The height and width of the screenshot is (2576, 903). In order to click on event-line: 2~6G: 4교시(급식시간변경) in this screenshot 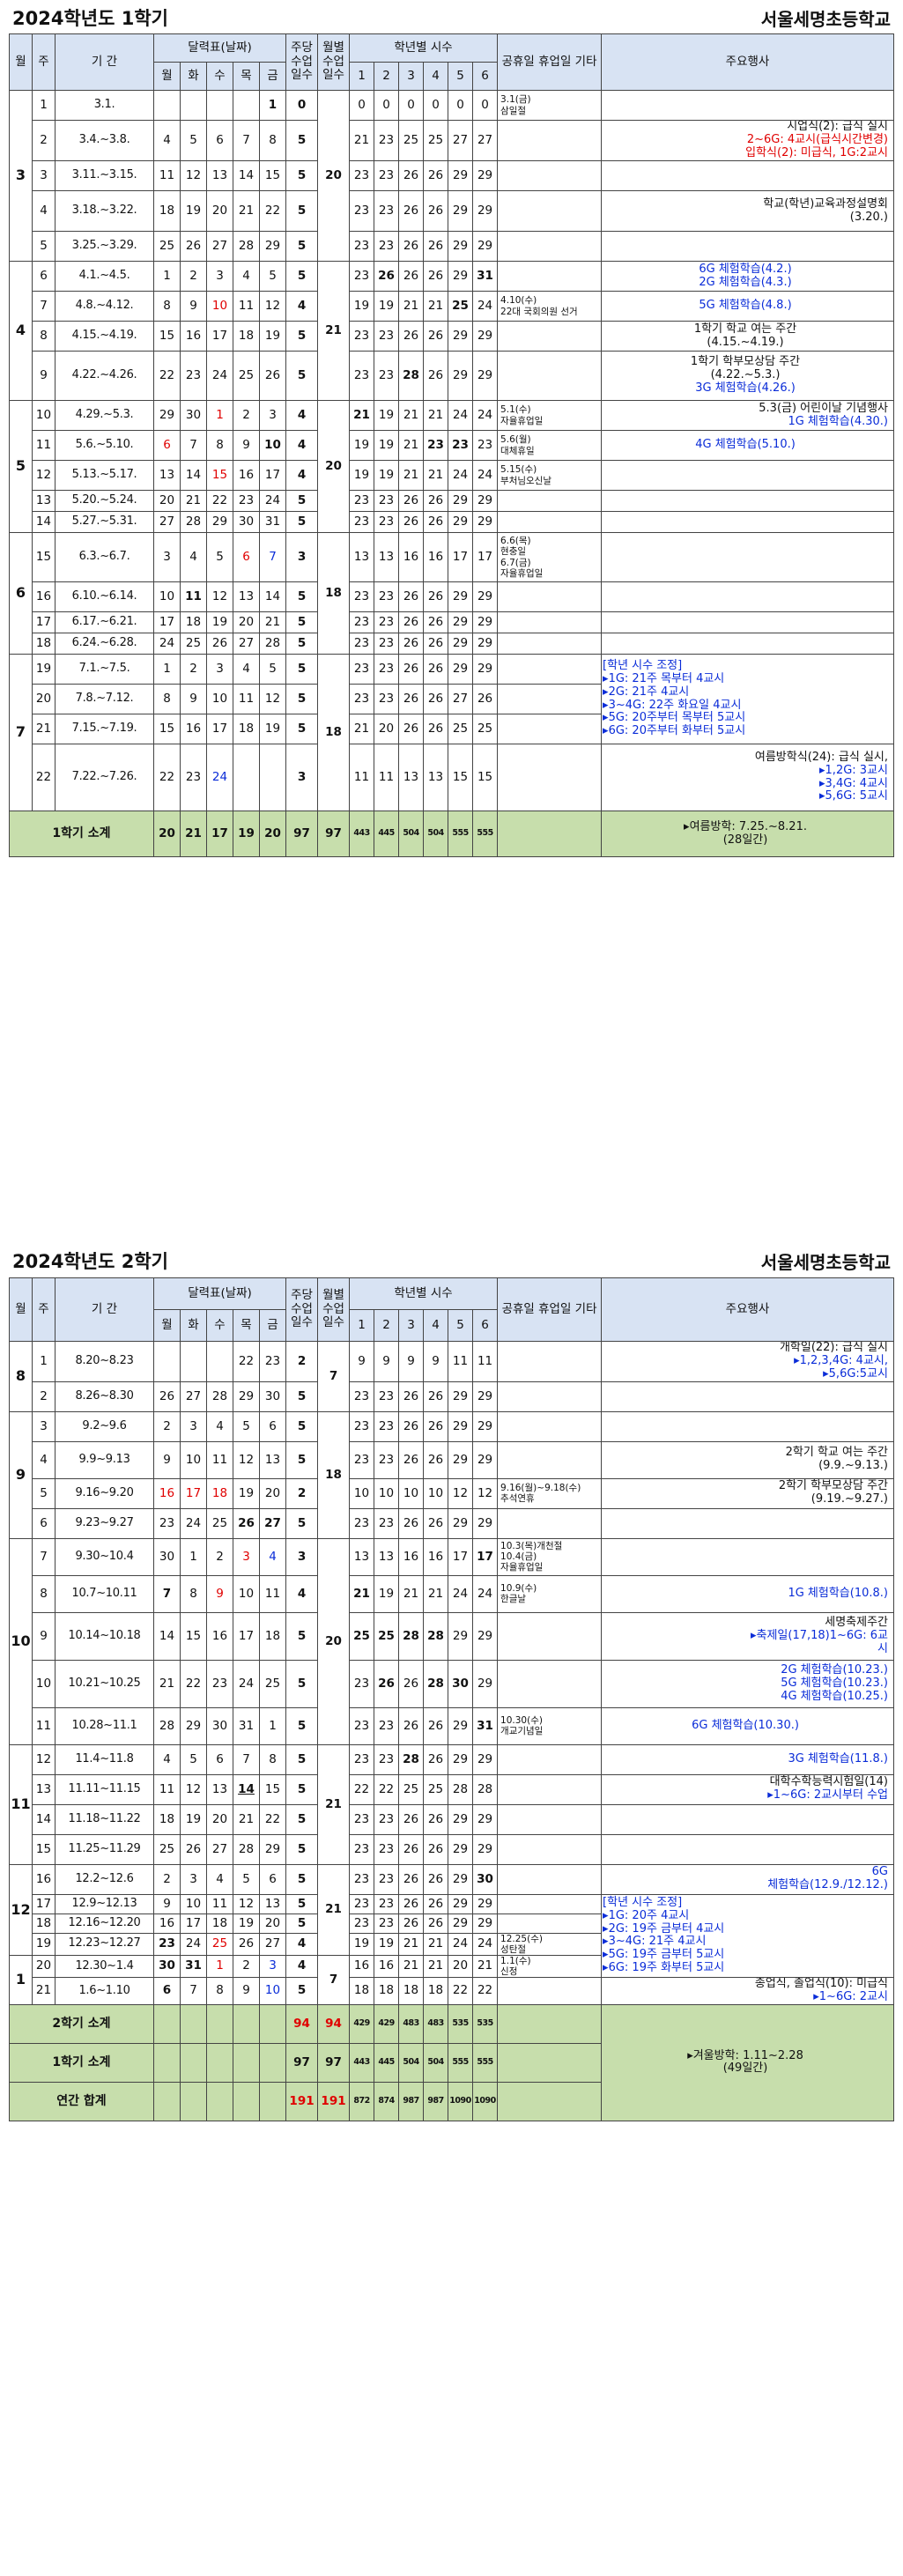, I will do `click(817, 140)`.